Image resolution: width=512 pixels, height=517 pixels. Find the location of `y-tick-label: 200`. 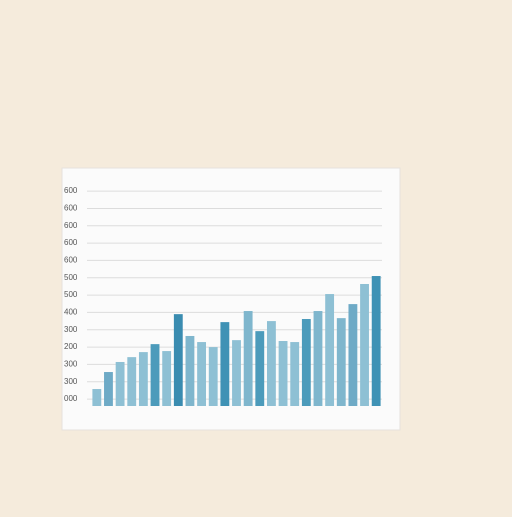

y-tick-label: 200 is located at coordinates (71, 346).